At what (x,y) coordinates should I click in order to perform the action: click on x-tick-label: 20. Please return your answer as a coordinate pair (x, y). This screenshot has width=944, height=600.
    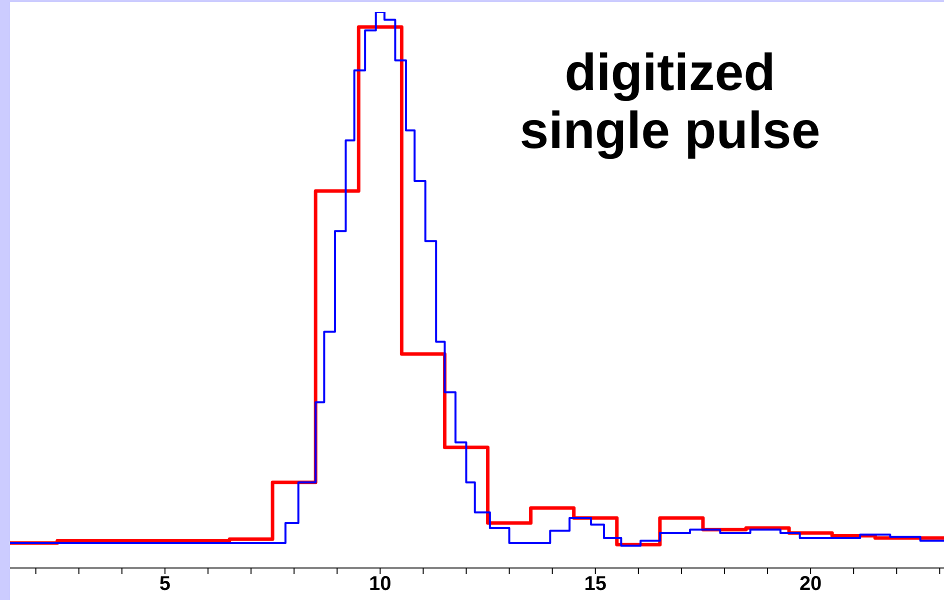
    Looking at the image, I should click on (810, 584).